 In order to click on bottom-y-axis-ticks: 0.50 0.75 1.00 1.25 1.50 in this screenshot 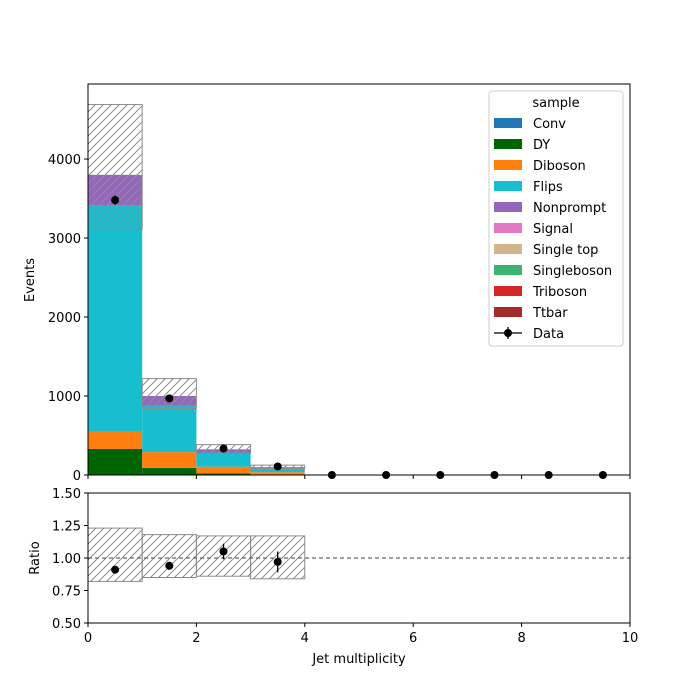, I will do `click(70, 559)`.